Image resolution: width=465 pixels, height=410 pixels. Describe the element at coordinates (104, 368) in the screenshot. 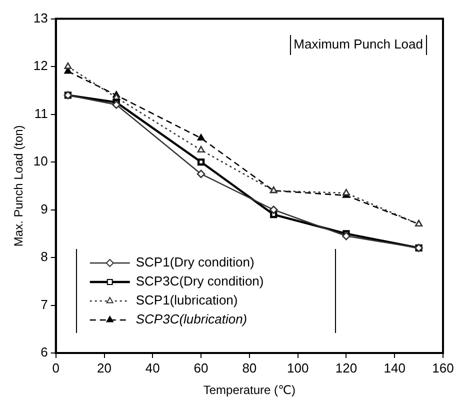

I see `x-tick-label: 20` at that location.